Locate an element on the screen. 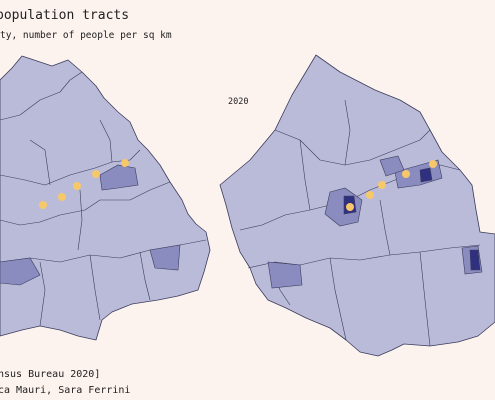  credit: ca Mauri, Sara Ferrini is located at coordinates (65, 390).